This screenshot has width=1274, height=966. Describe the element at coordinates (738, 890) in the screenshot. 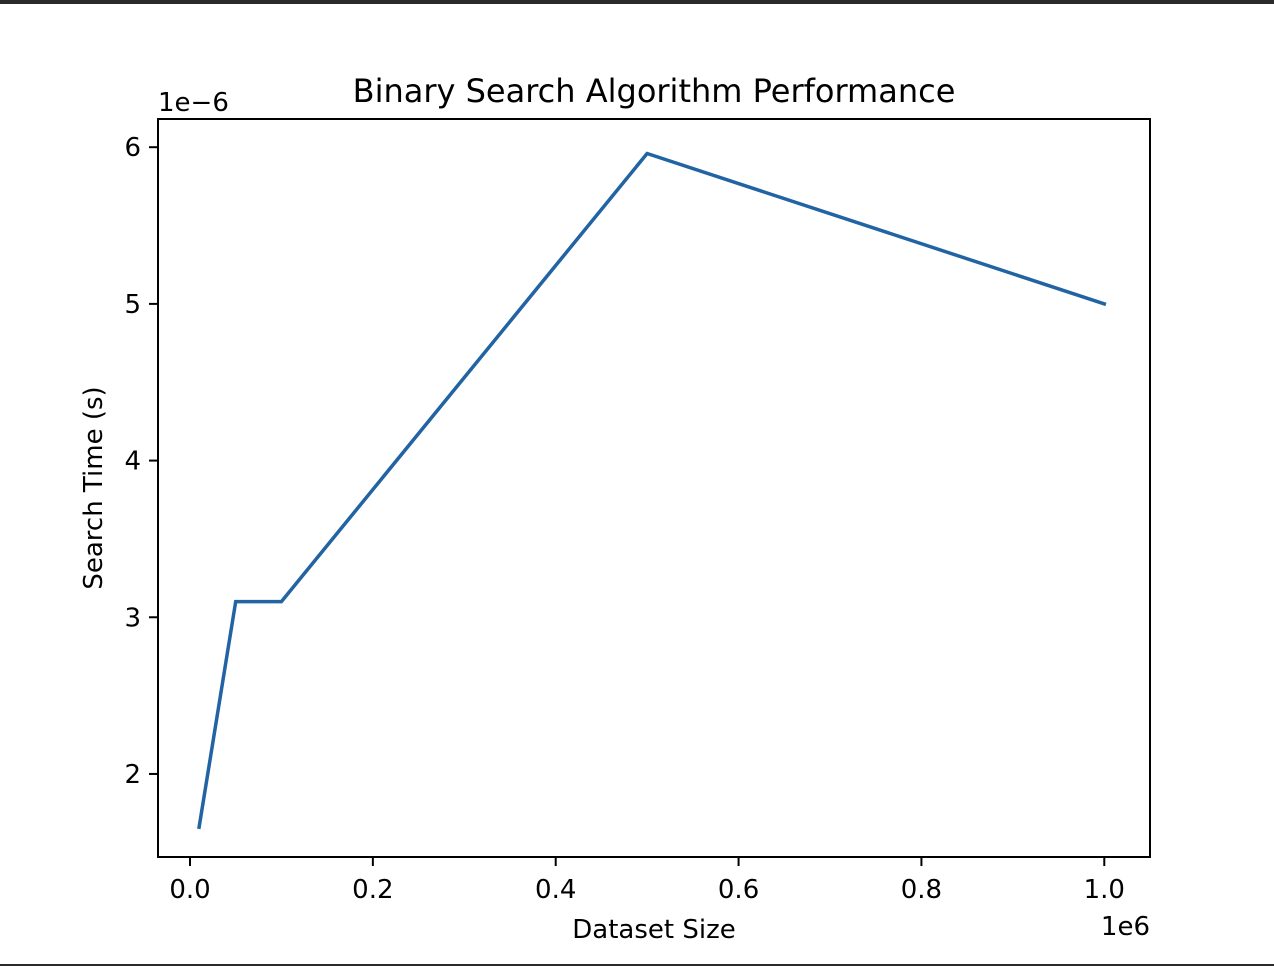

I see `x-tick-label: 0.6` at that location.